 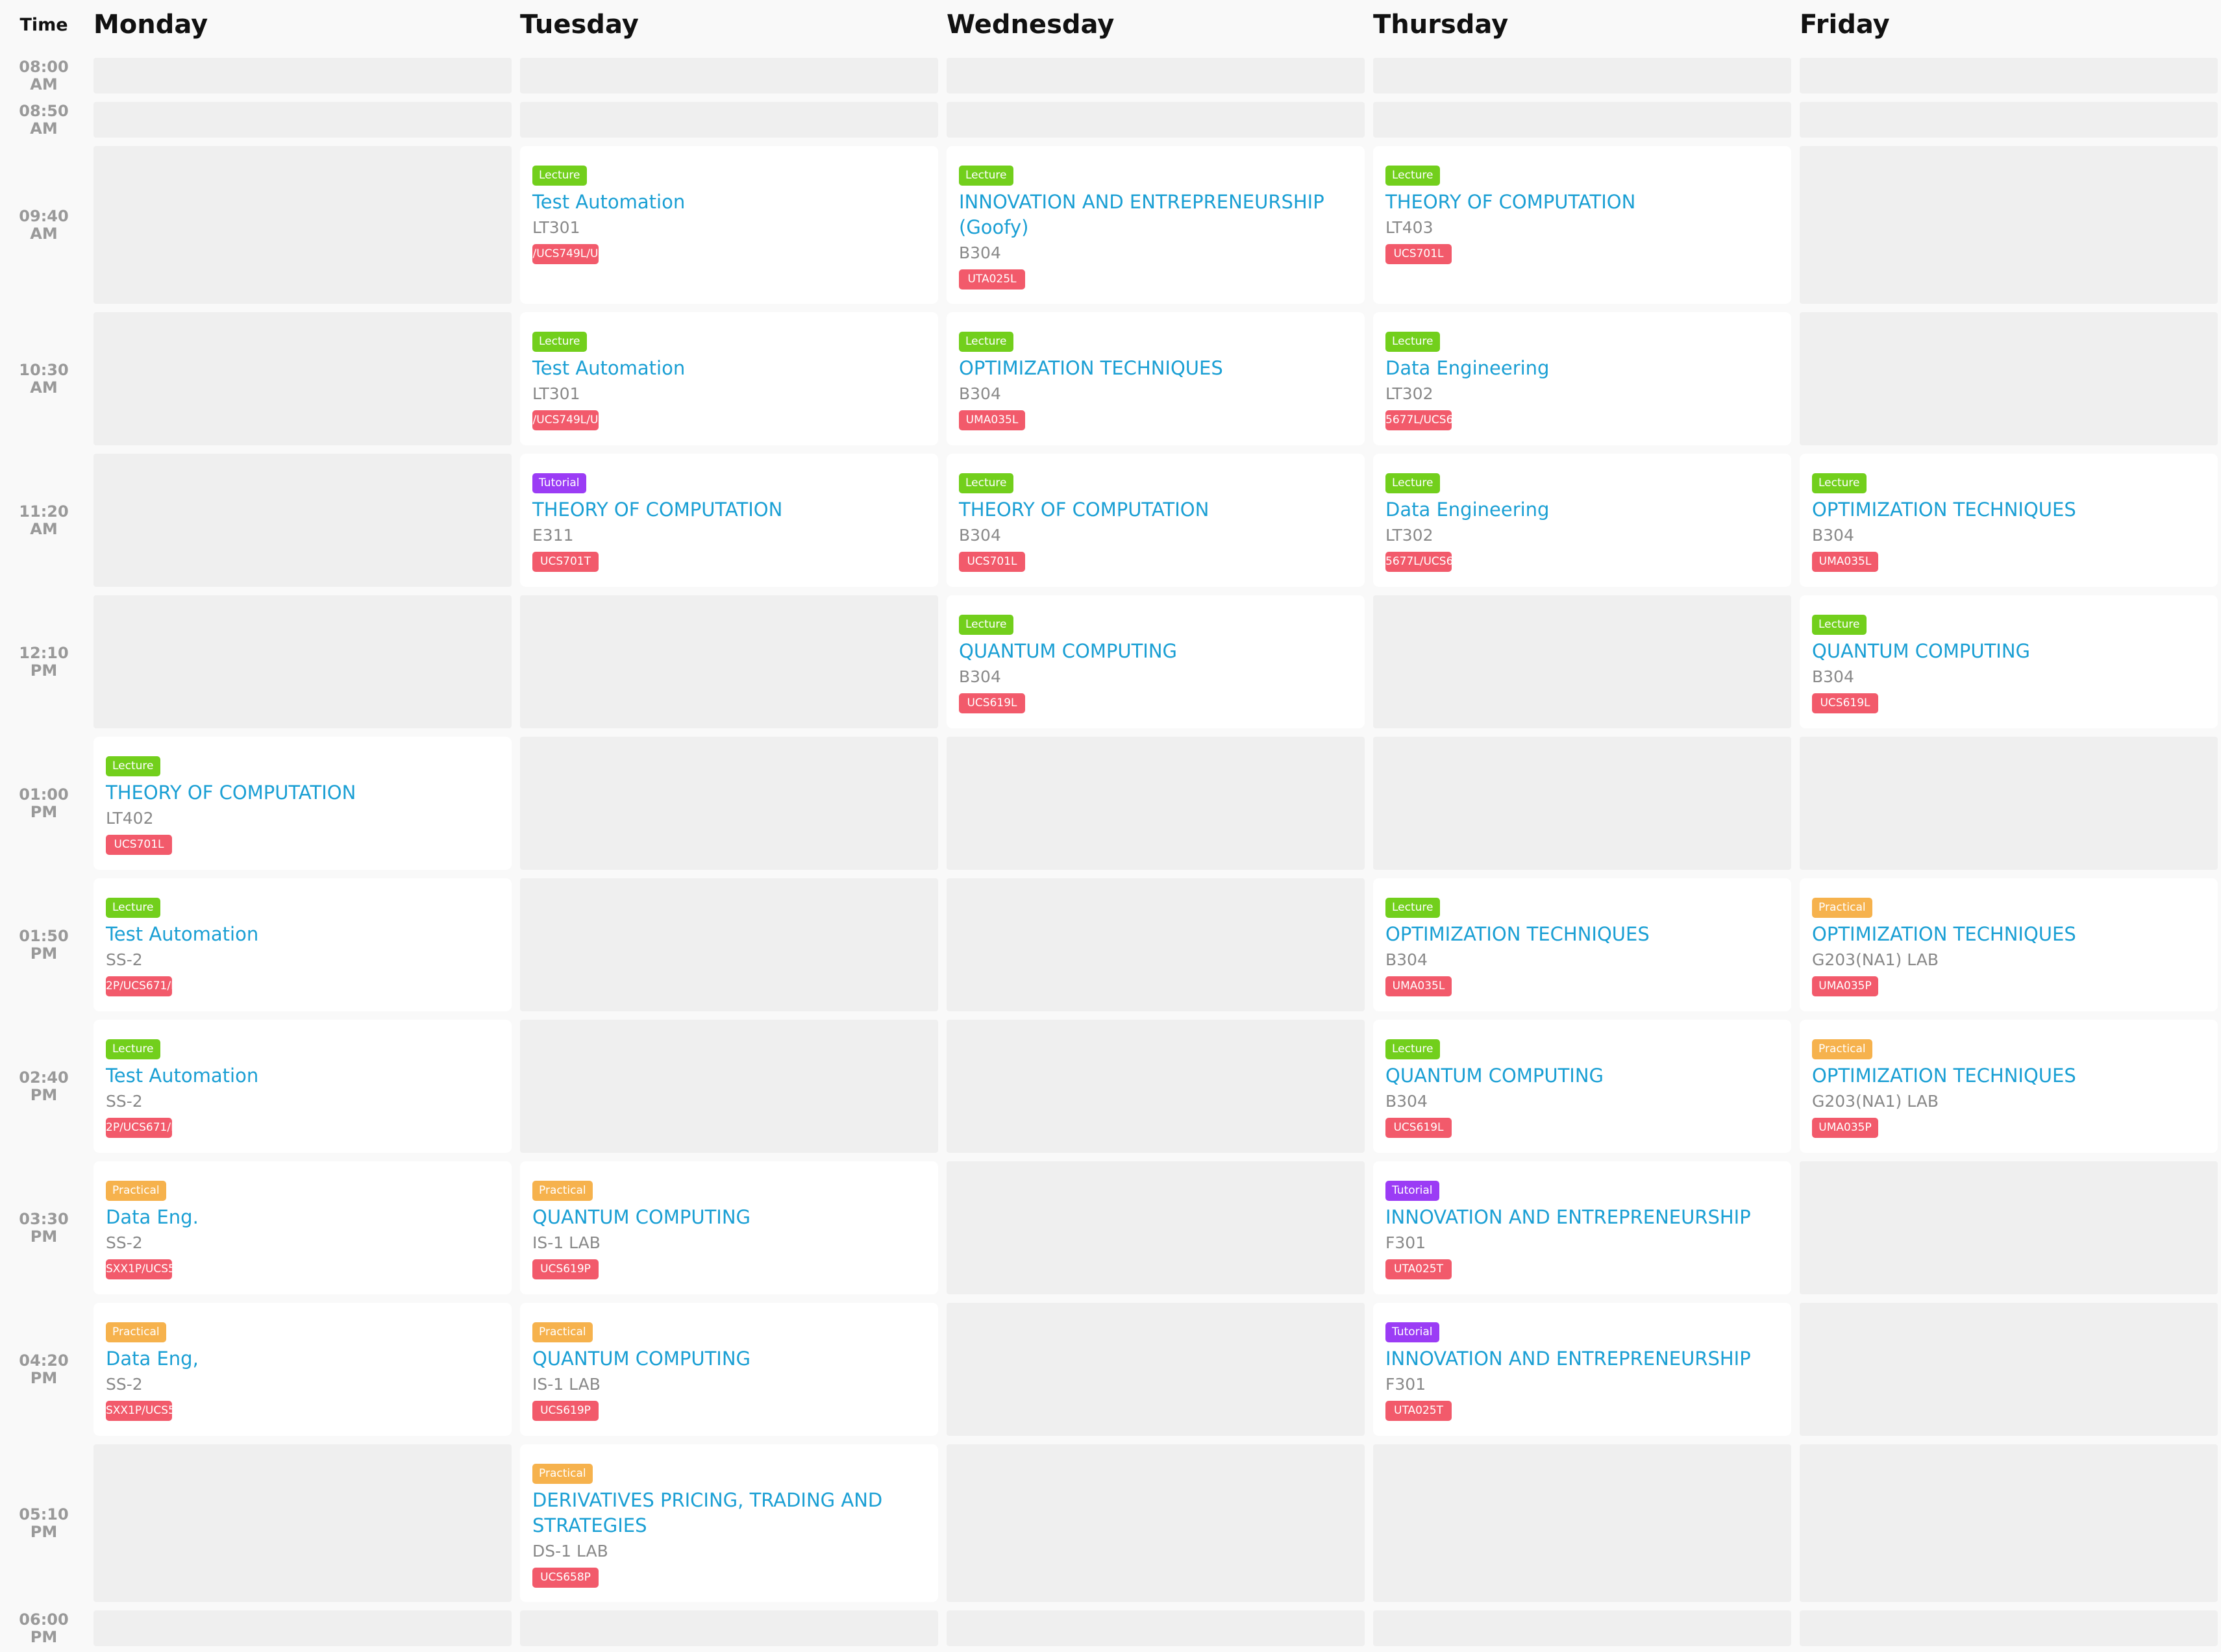 I want to click on class-card: Lecture QUANTUM COMPUTING B304 UCS619L, so click(x=1582, y=1086).